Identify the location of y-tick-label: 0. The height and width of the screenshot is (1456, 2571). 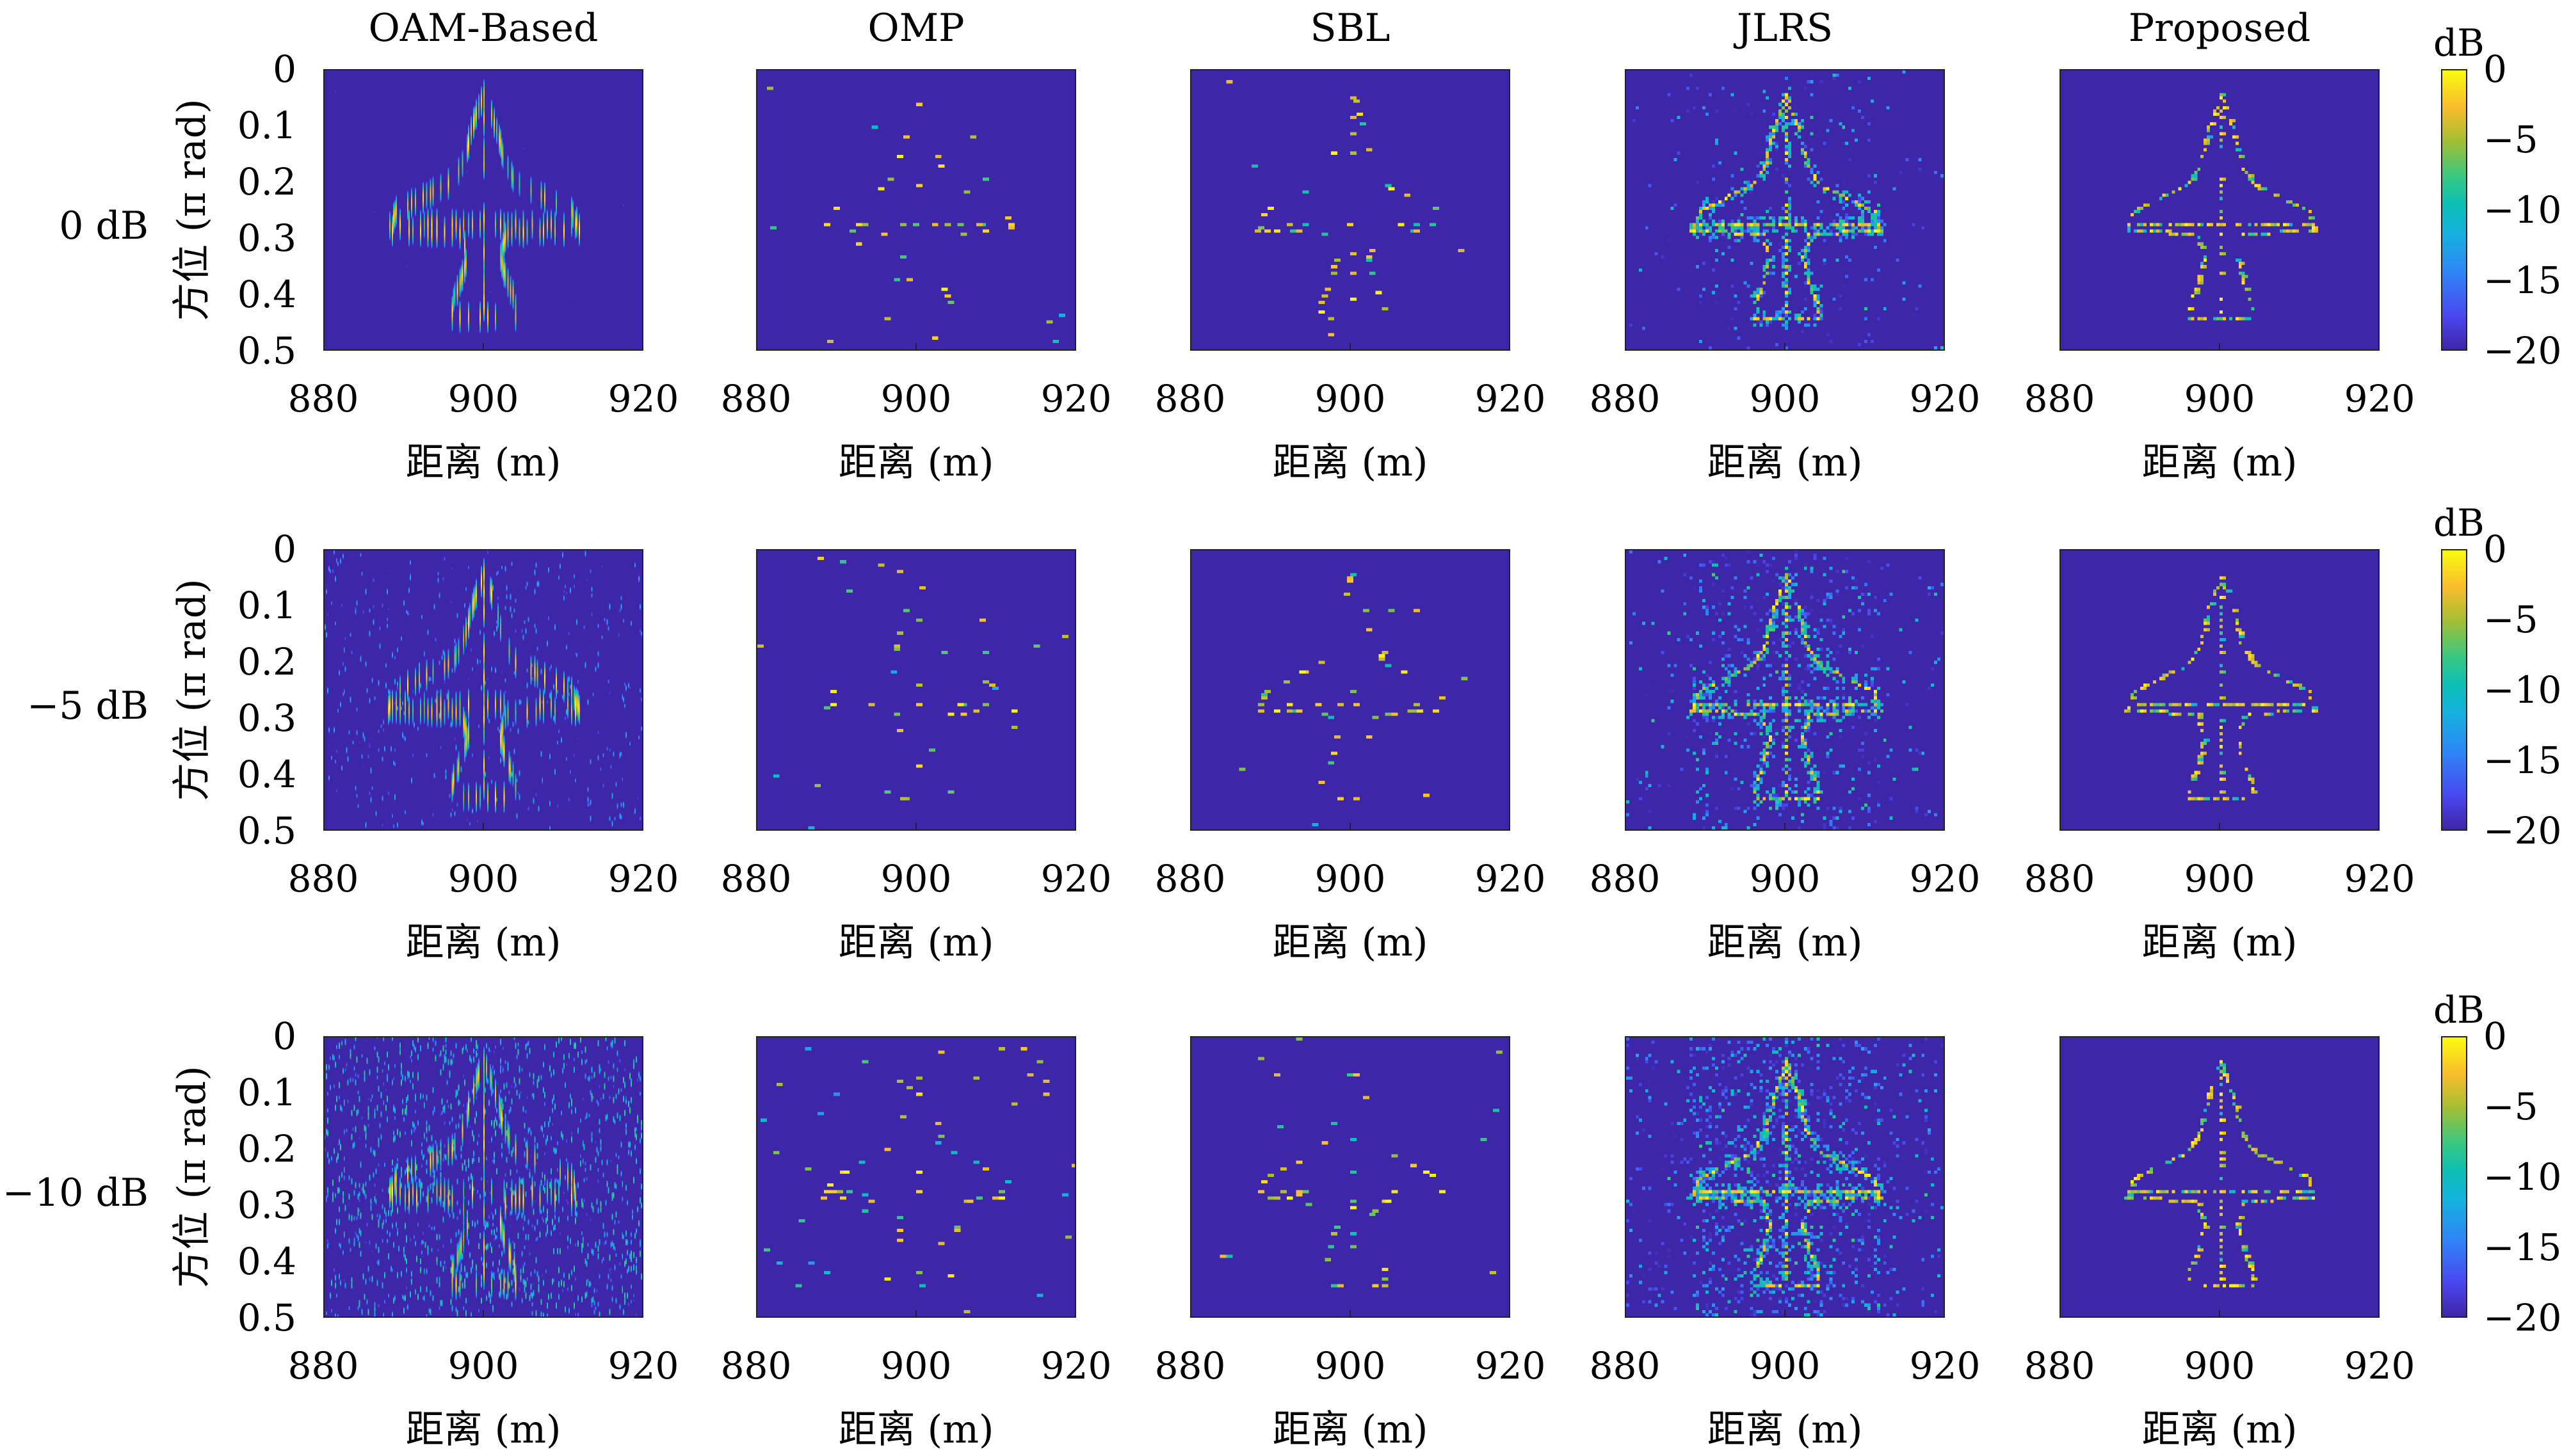
(285, 1036).